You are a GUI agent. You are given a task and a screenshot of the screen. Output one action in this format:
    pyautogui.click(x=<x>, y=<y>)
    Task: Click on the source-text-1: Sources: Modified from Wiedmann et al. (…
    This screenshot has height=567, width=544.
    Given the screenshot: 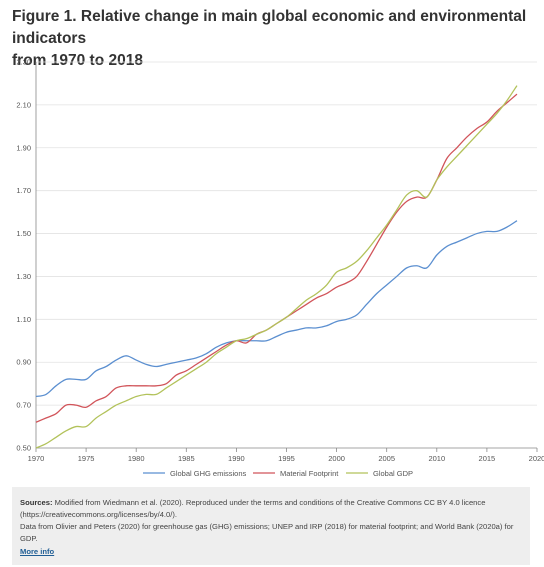 What is the action you would take?
    pyautogui.click(x=270, y=509)
    